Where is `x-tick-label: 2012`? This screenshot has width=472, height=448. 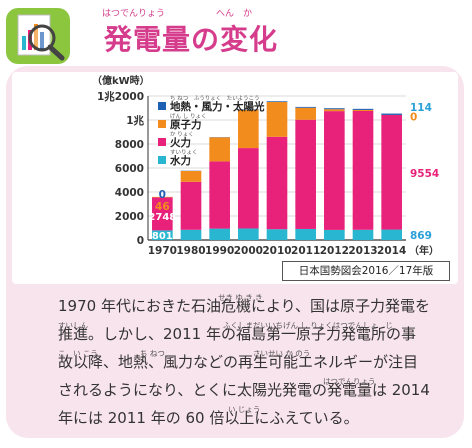
x-tick-label: 2012 is located at coordinates (334, 251).